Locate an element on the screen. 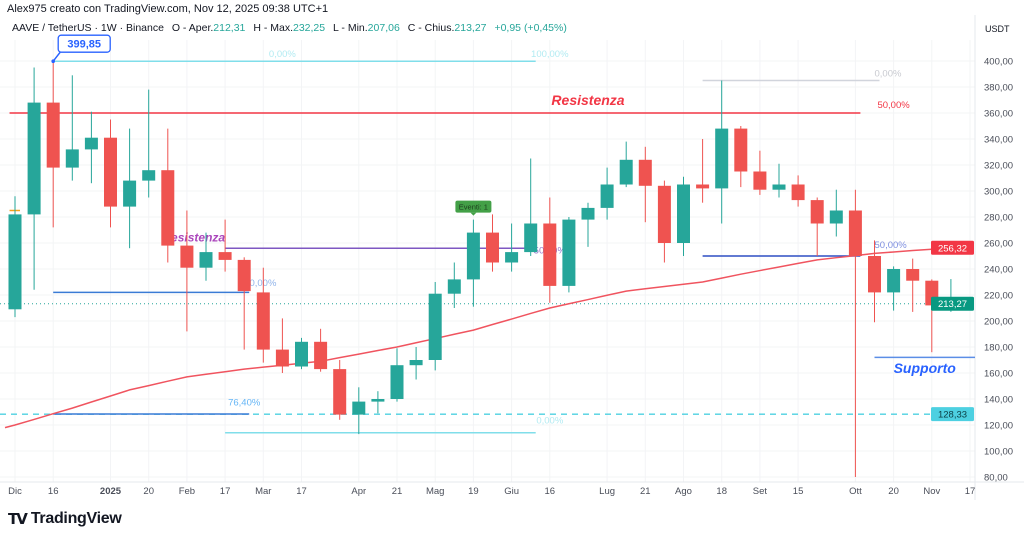 The image size is (1024, 539). close-value: 213,27 is located at coordinates (470, 28).